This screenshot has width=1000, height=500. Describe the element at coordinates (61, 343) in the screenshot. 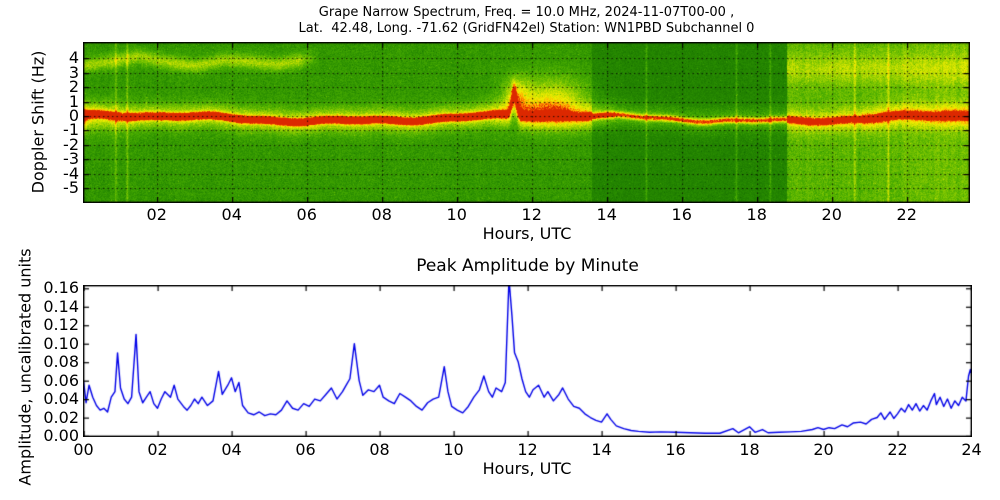

I see `amplitude-ytick-0.10: 0.10` at that location.